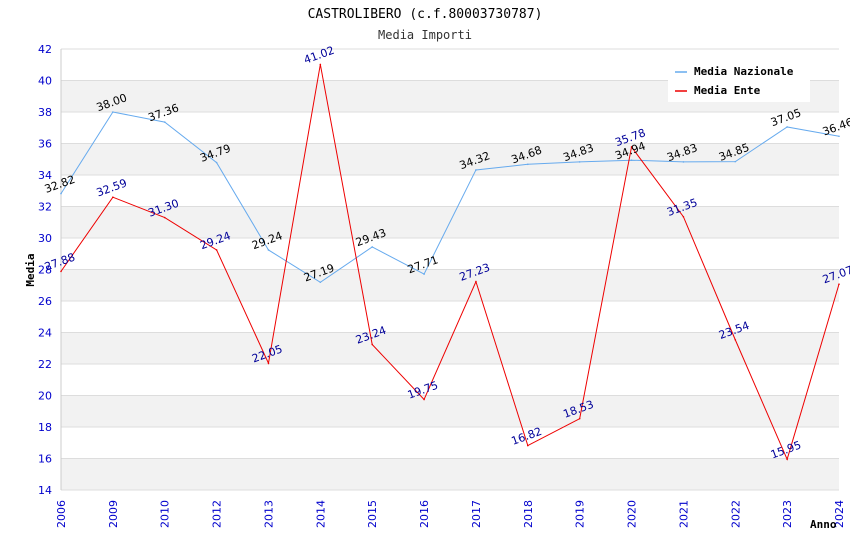 Image resolution: width=850 pixels, height=555 pixels. What do you see at coordinates (320, 514) in the screenshot?
I see `x-tick-label: 2014` at bounding box center [320, 514].